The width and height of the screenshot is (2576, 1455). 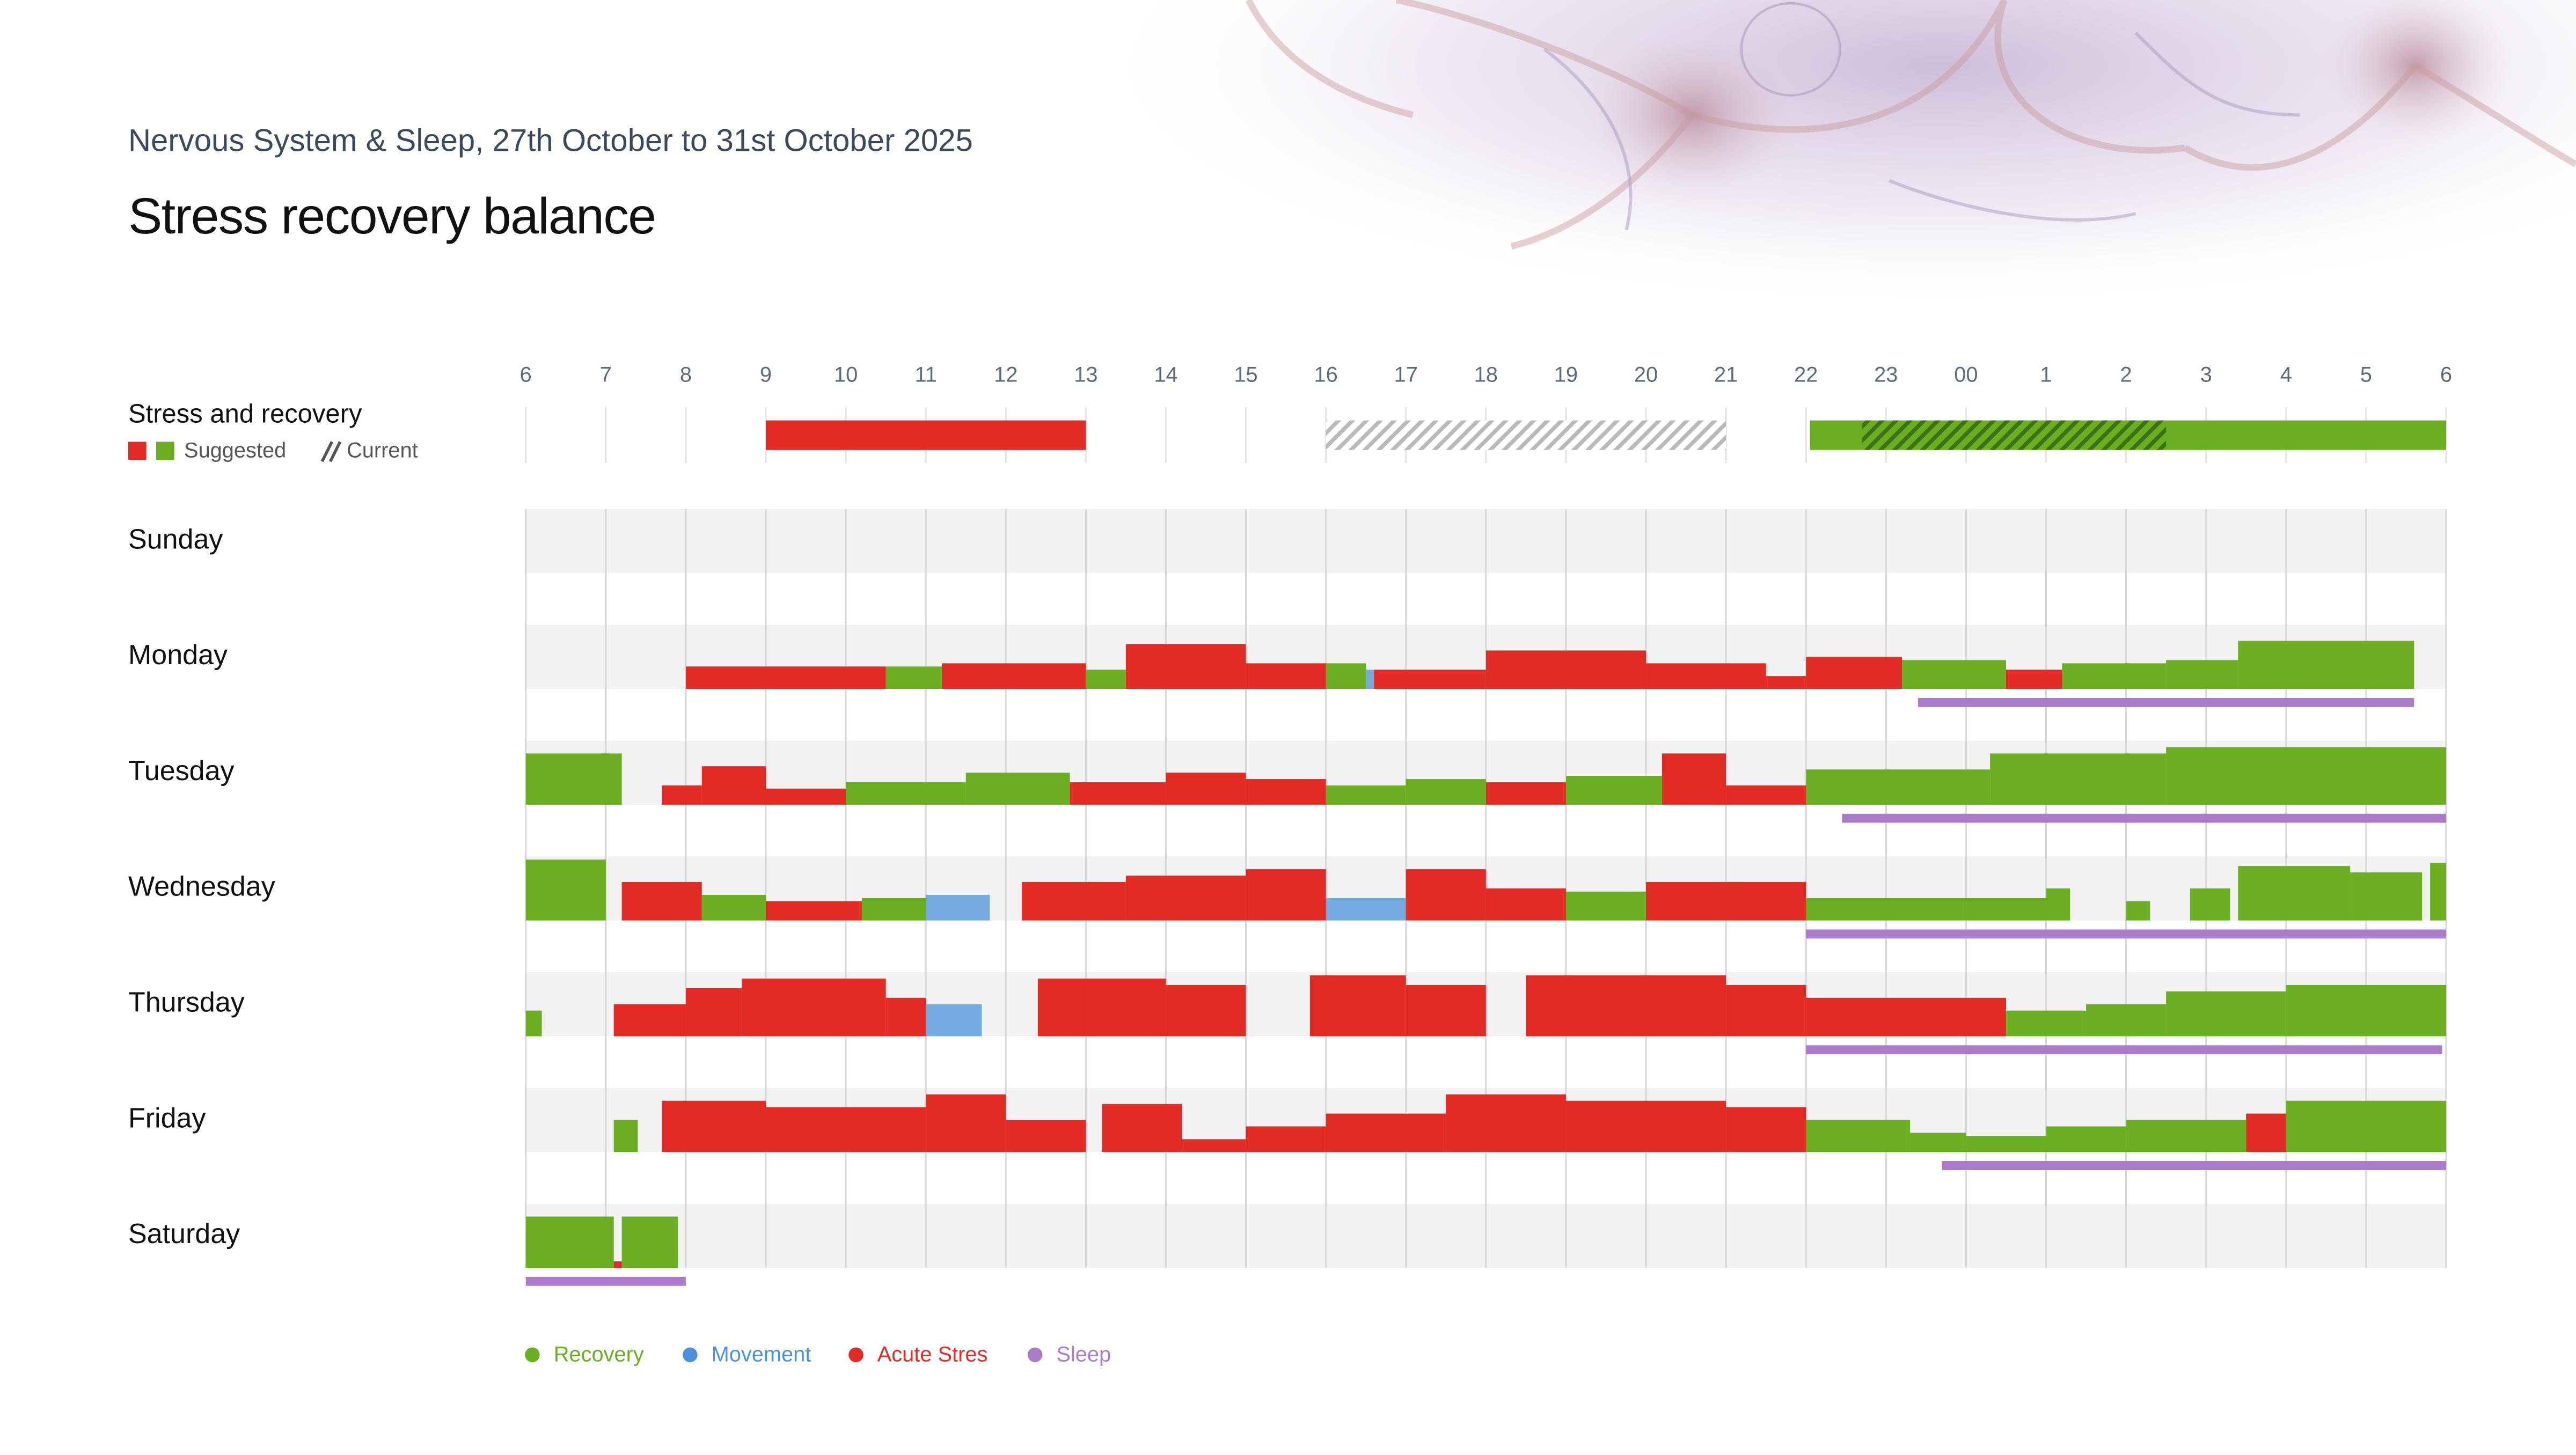 What do you see at coordinates (1886, 374) in the screenshot?
I see `hour-label: 23` at bounding box center [1886, 374].